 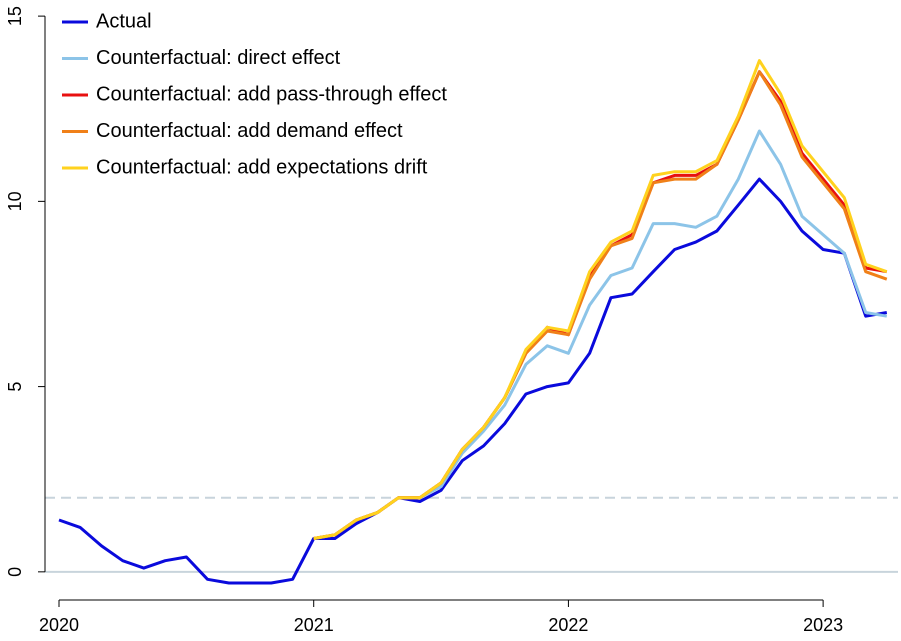 I want to click on y-tick-label: 0, so click(x=15, y=572).